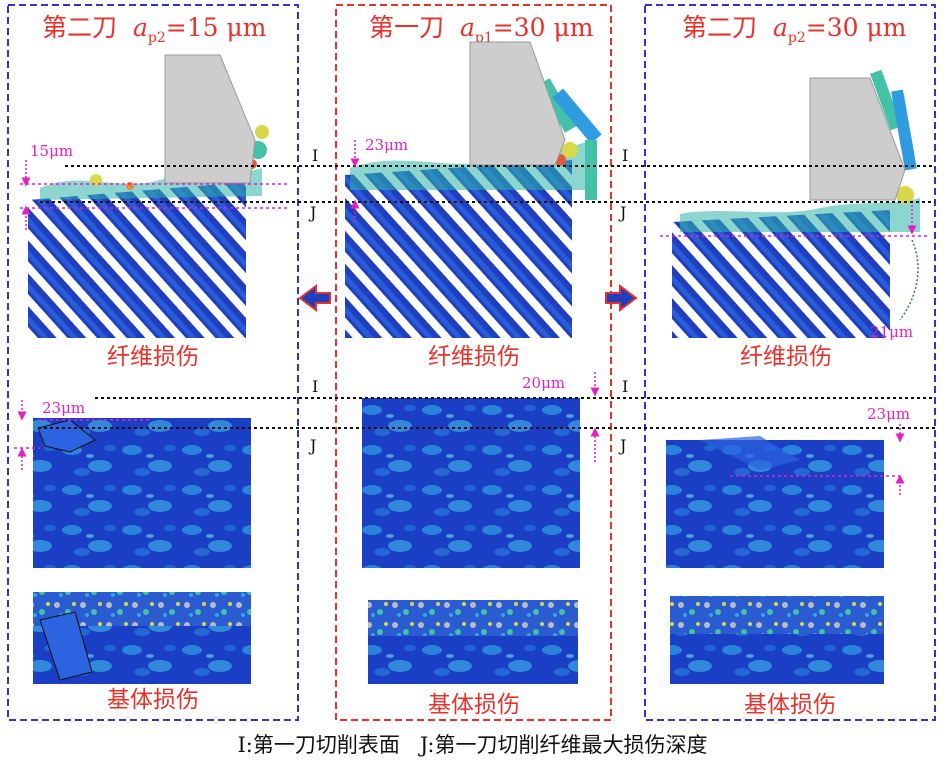  Describe the element at coordinates (153, 357) in the screenshot. I see `left-fiber-label: 纤维损伤` at that location.